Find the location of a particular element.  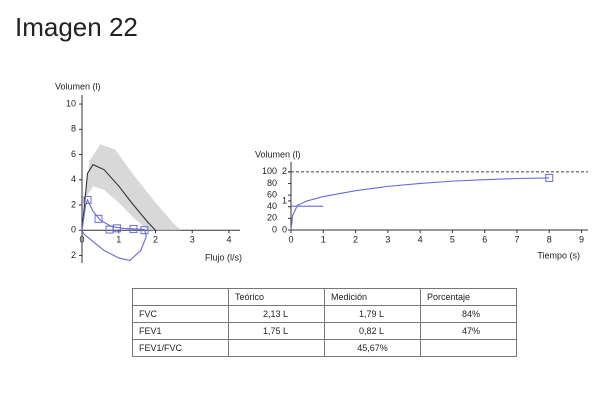

header-cell: Porcentaje is located at coordinates (468, 297).